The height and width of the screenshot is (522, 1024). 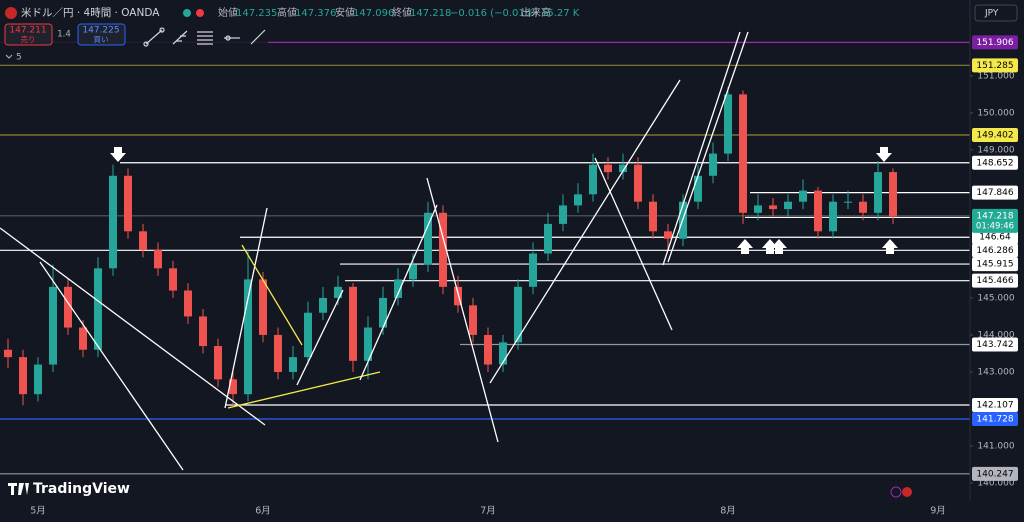 I want to click on spread: 1.4, so click(x=64, y=35).